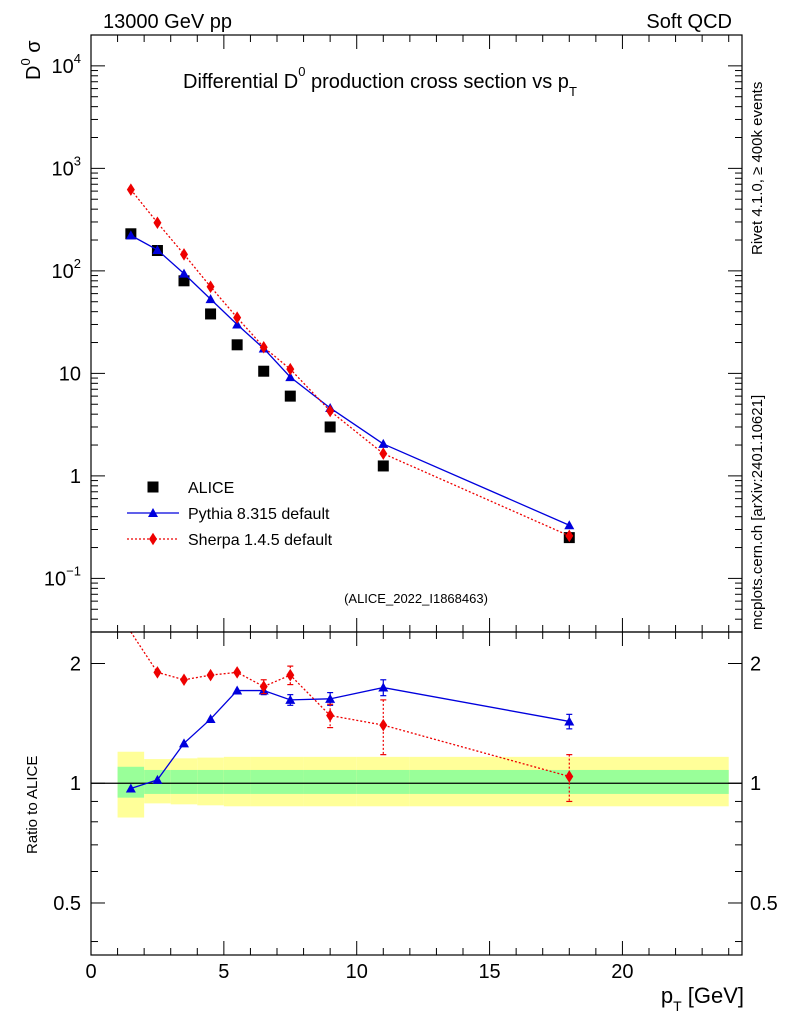 This screenshot has height=1024, width=786. I want to click on category-label: Soft QCD, so click(689, 22).